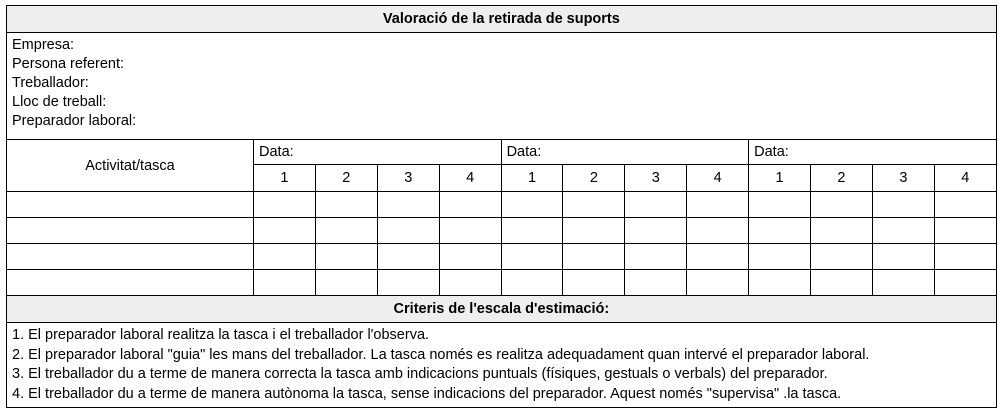  What do you see at coordinates (501, 309) in the screenshot?
I see `criteria-title: Criteris de l'escala d'estimació:` at bounding box center [501, 309].